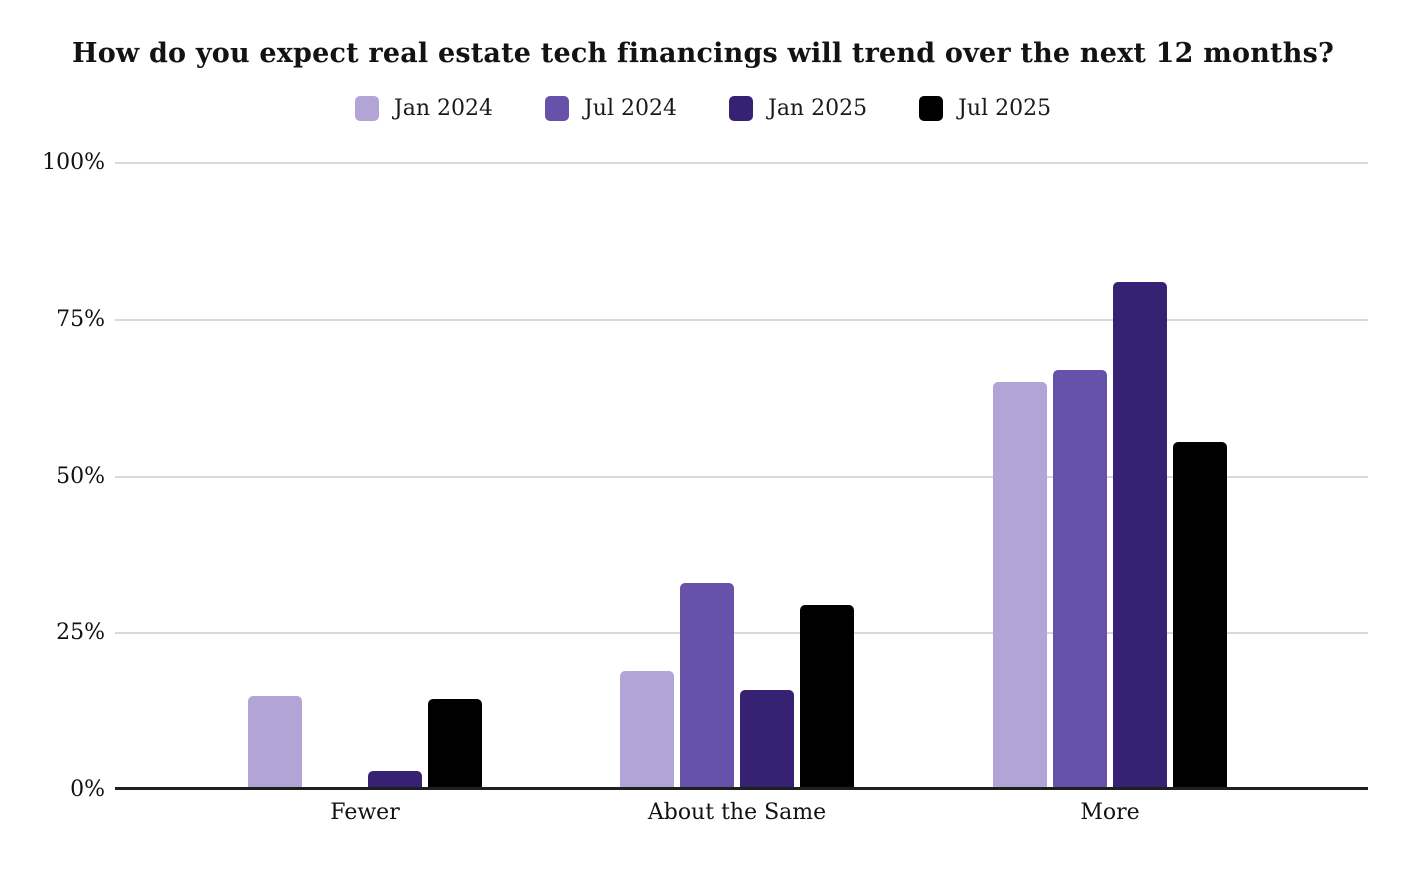 The image size is (1406, 870). I want to click on y-tick-label-50: 50%, so click(80, 476).